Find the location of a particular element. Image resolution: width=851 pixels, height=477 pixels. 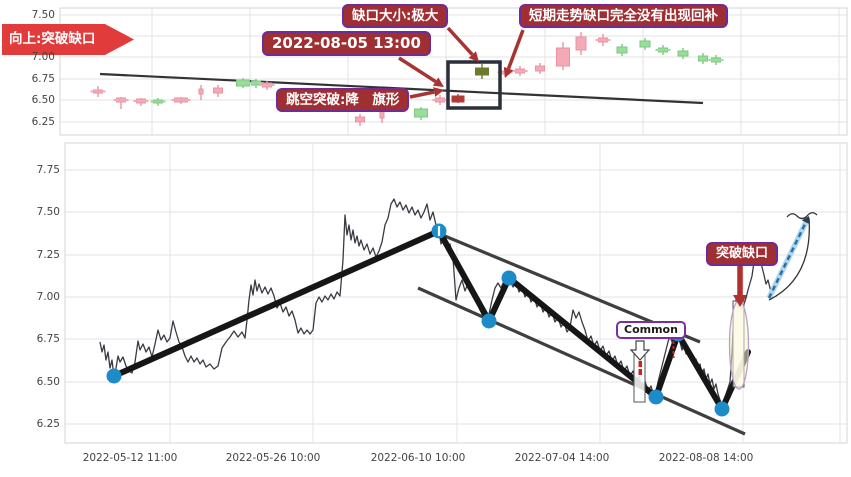

bottom-y-tick-label: 6.50 is located at coordinates (48, 382).